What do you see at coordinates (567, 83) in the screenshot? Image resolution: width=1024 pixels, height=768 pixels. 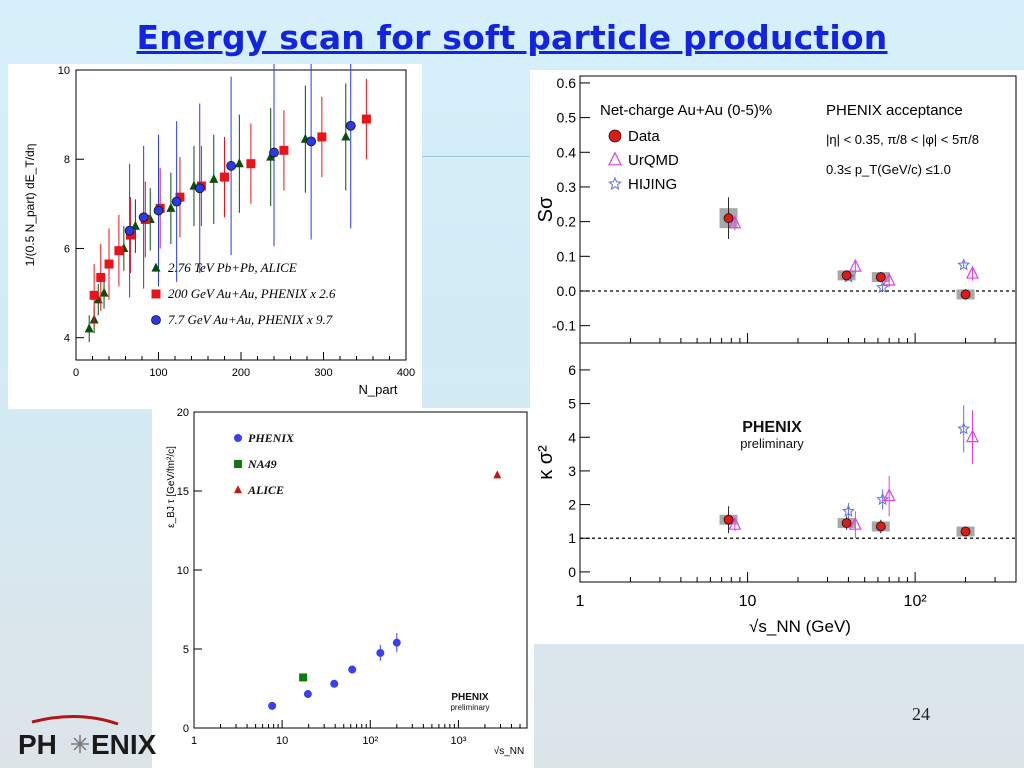 I see `y-tick-label: 0.6` at bounding box center [567, 83].